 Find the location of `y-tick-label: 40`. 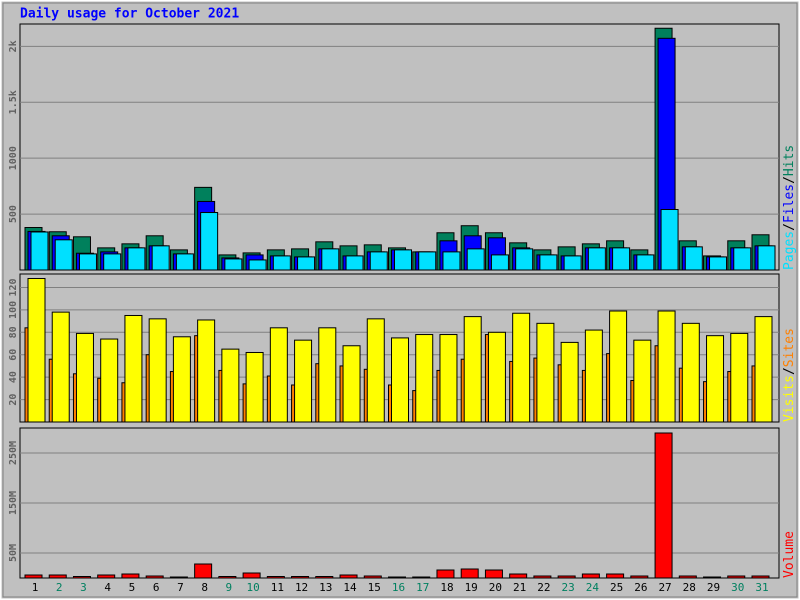

y-tick-label: 40 is located at coordinates (13, 377).